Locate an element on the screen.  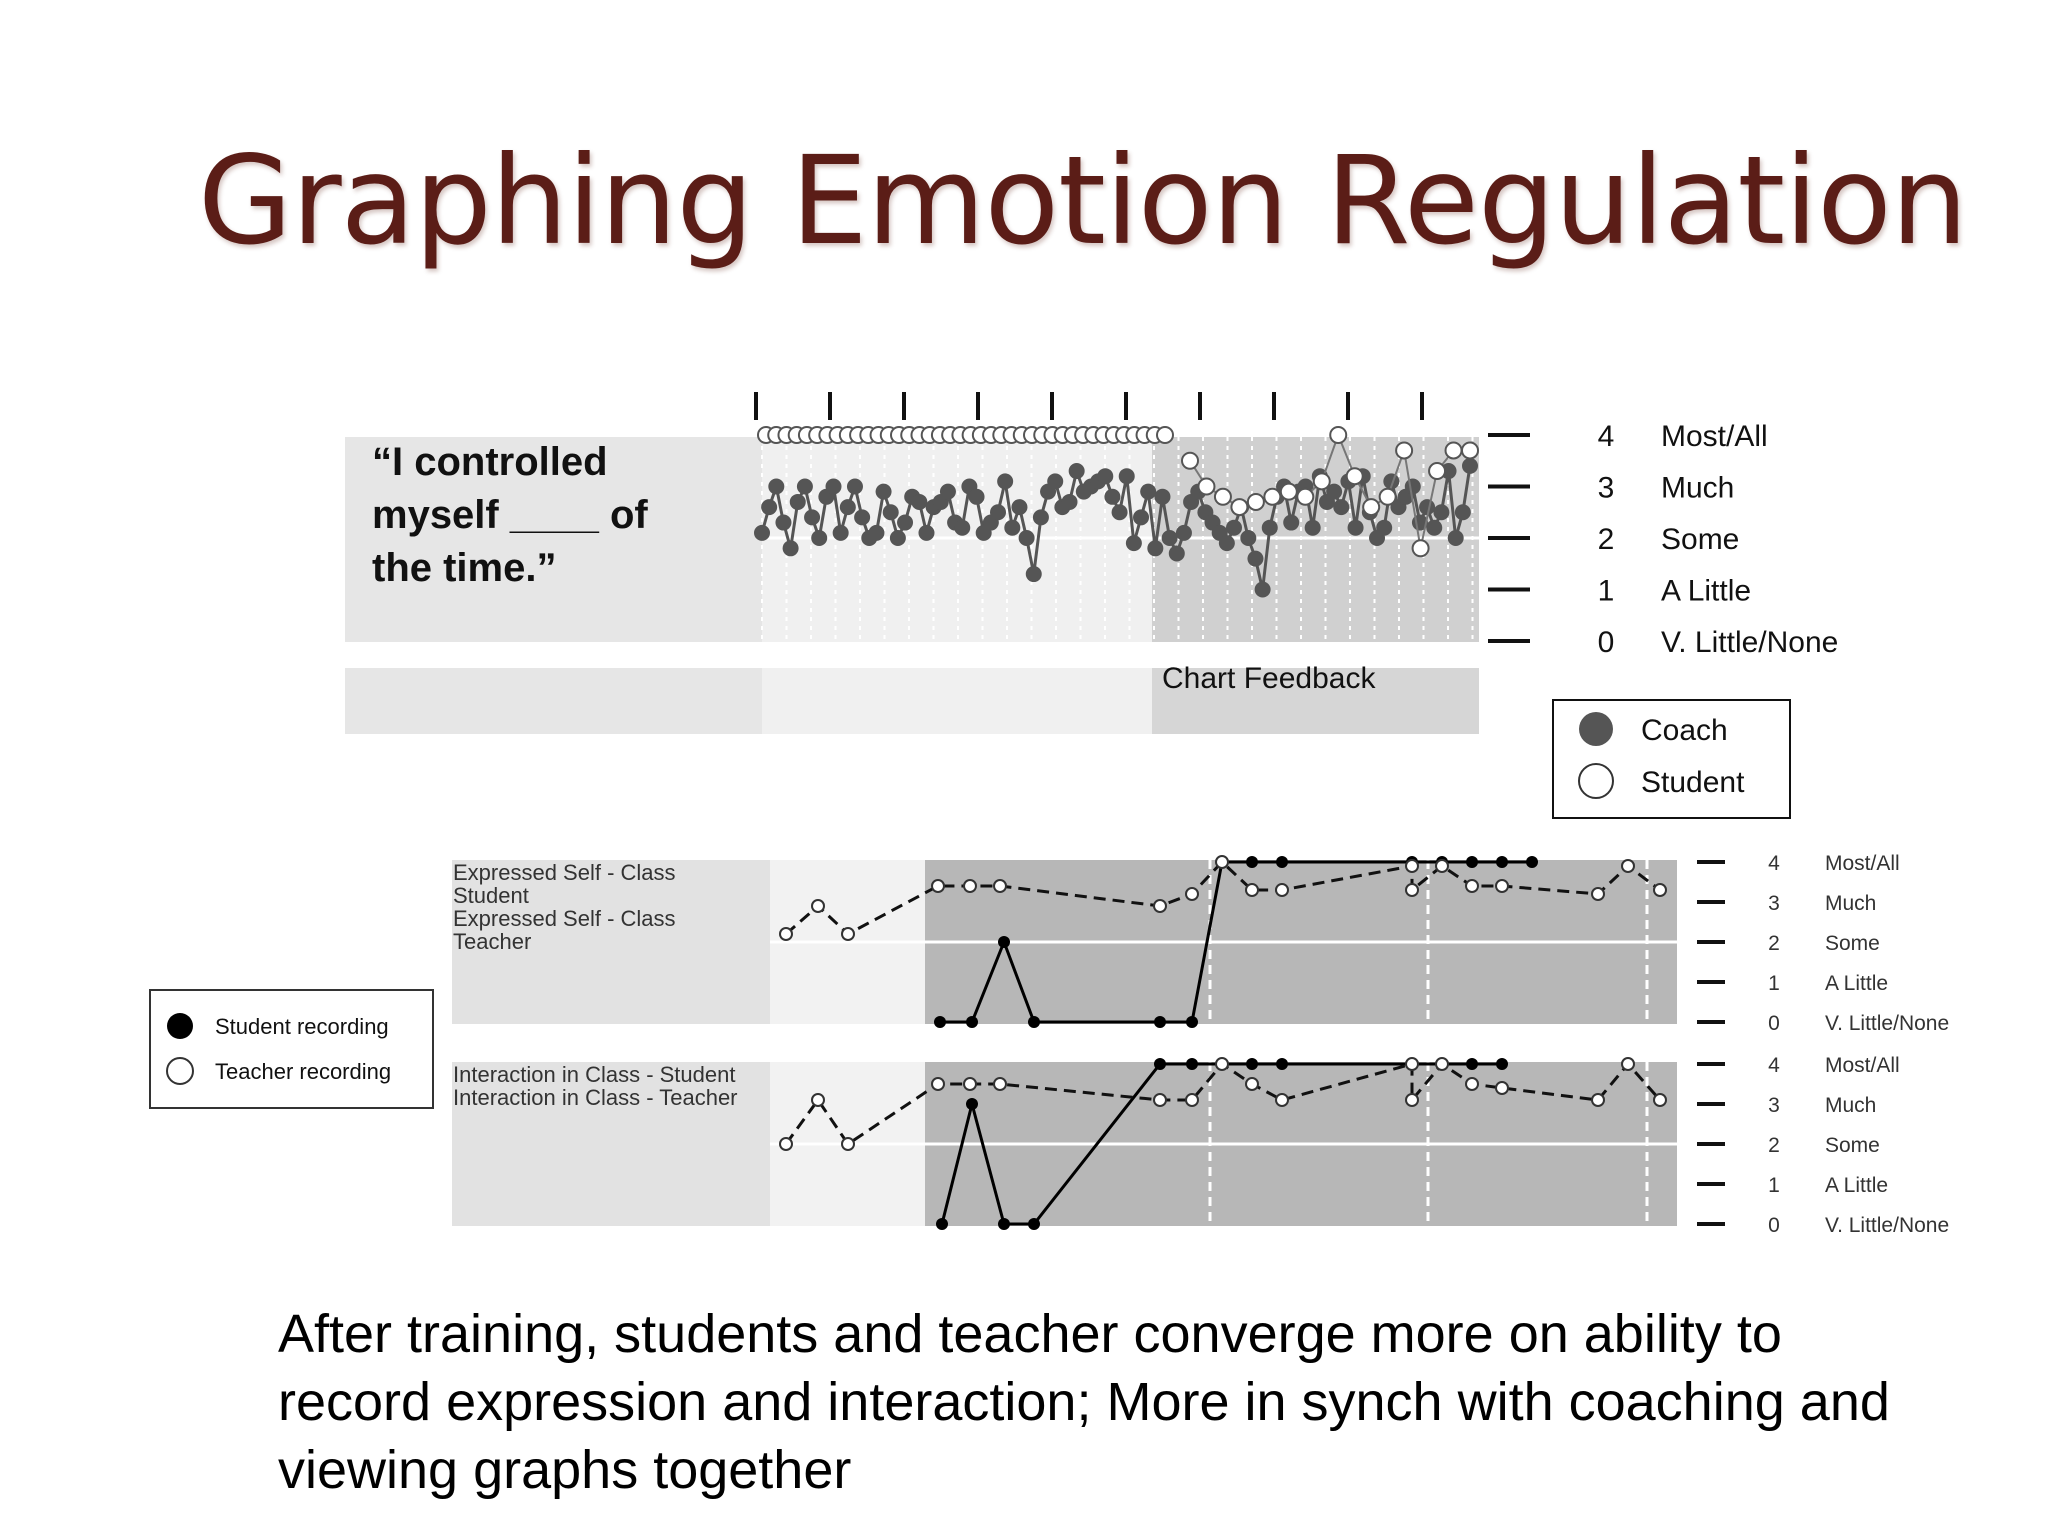
phase-strip-feedback is located at coordinates (1315, 701).